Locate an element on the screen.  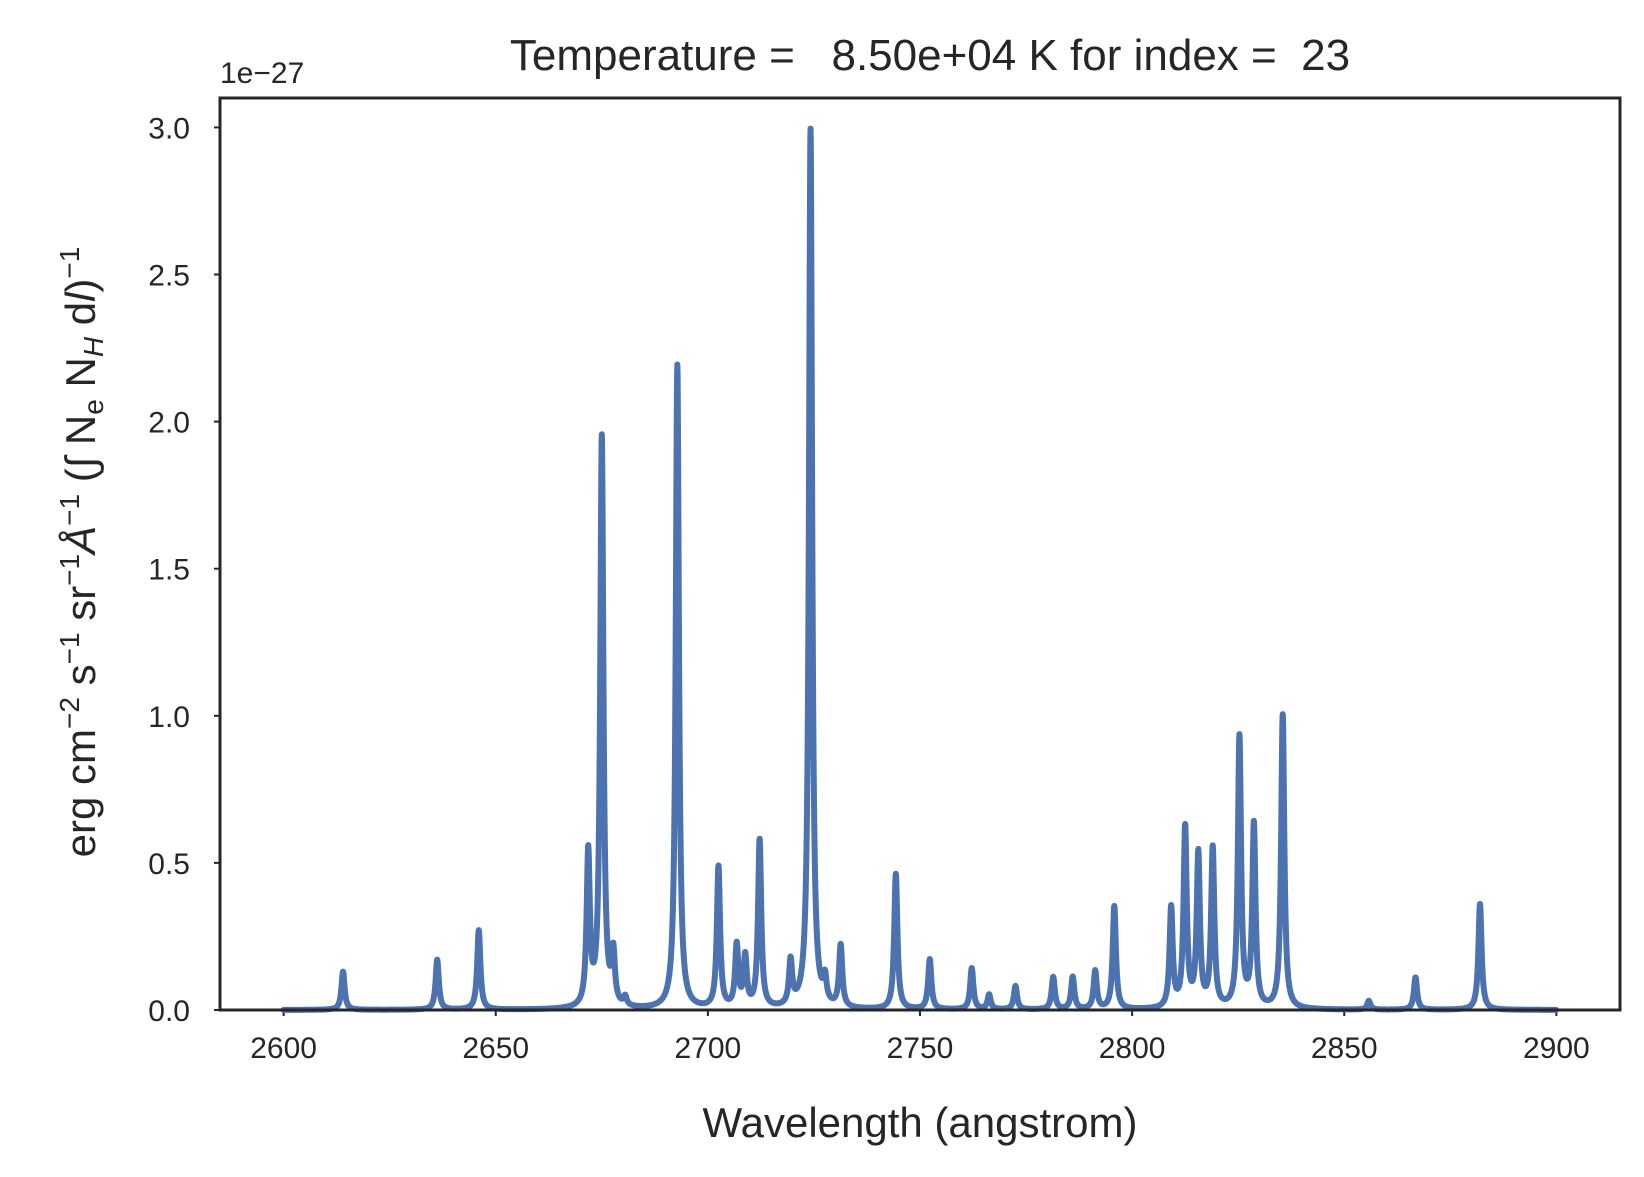
y-tick-label: 2.0 is located at coordinates (169, 423).